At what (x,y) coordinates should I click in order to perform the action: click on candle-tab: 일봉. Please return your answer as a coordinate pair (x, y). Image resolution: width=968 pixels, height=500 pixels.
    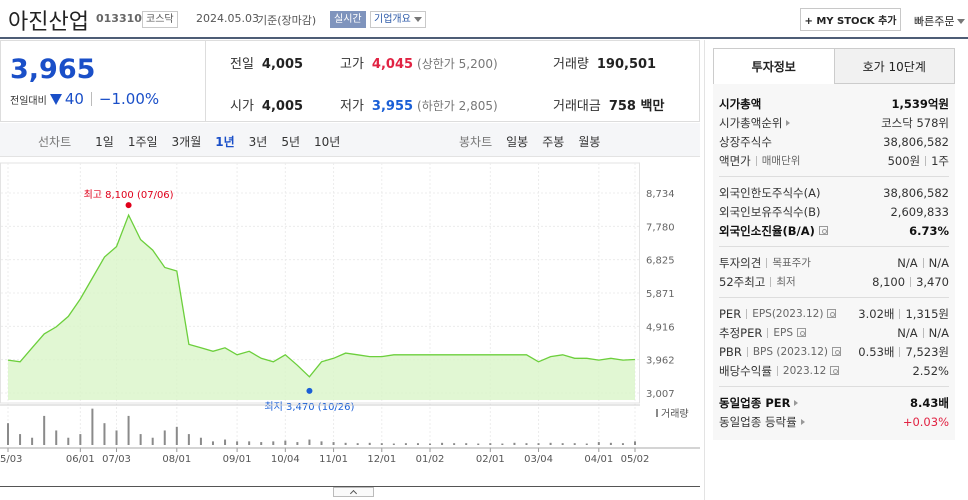
    Looking at the image, I should click on (517, 142).